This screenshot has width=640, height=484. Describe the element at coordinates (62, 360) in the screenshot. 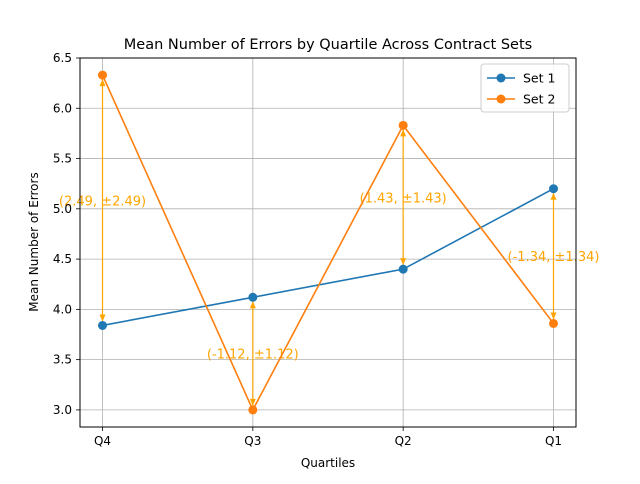

I see `y-tick-label: 3.5` at that location.